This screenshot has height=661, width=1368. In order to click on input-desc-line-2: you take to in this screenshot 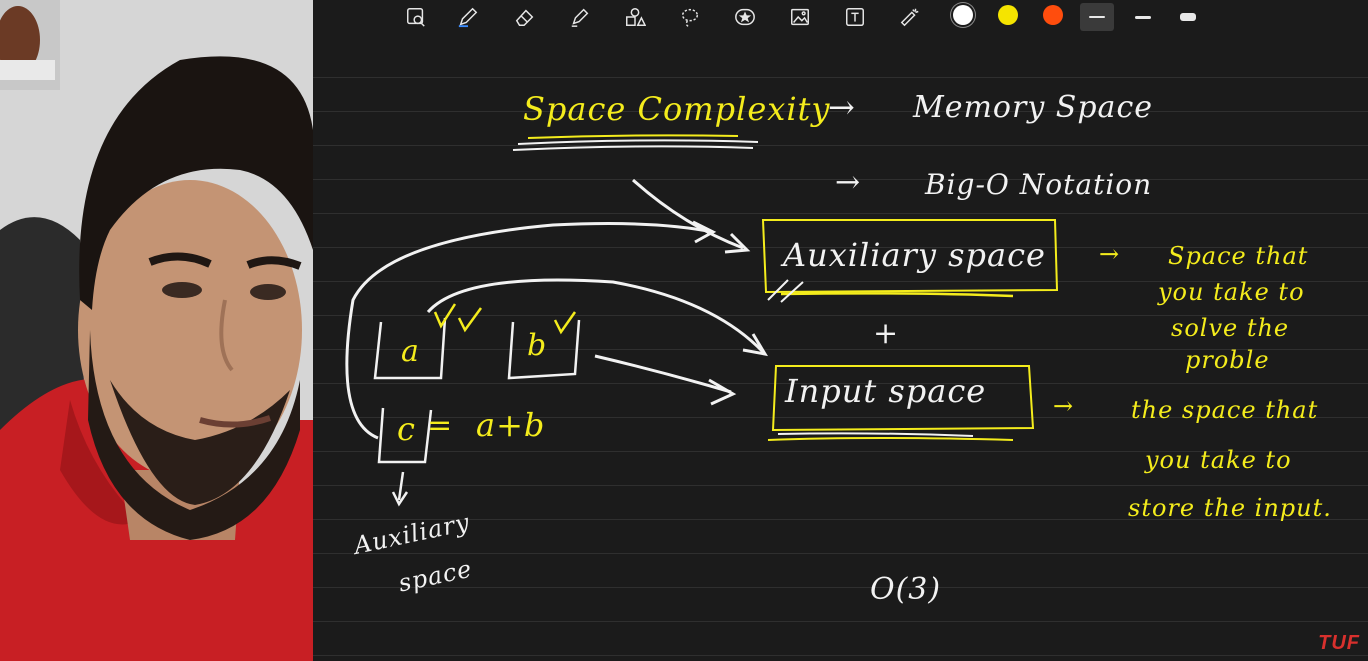, I will do `click(1218, 460)`.